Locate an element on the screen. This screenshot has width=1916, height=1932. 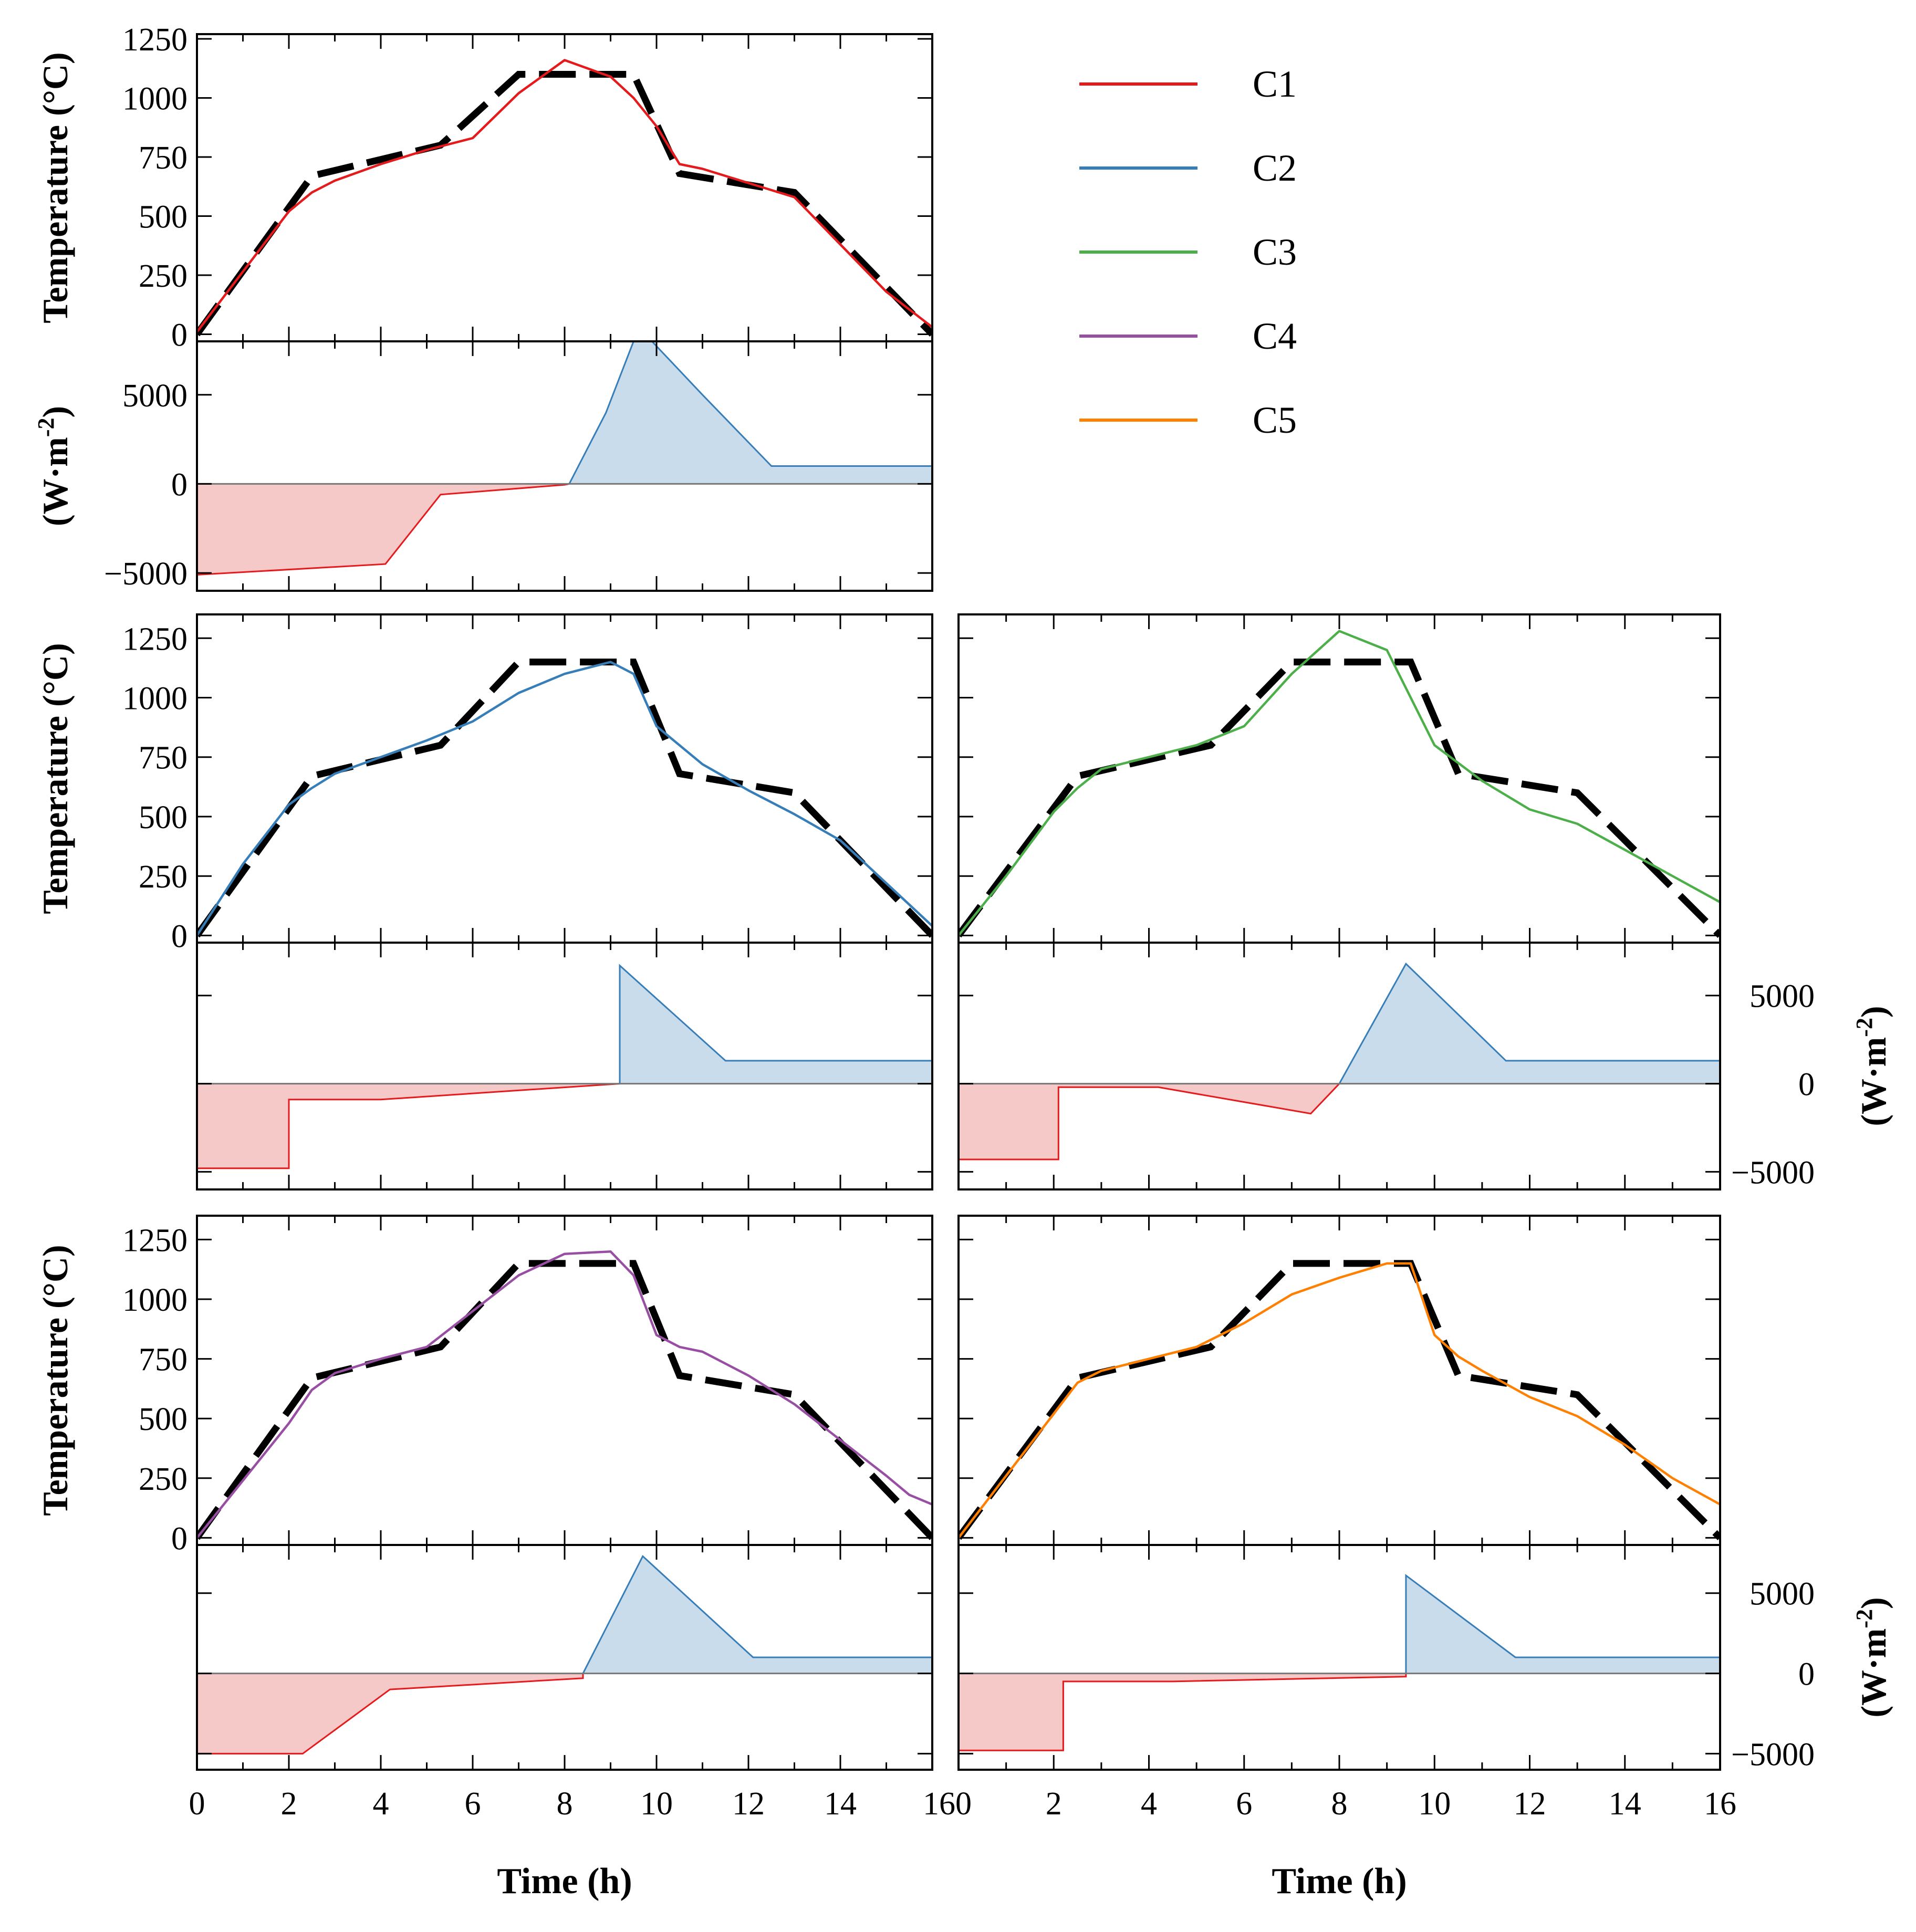
temperature-plot-C2: 0 250 500 750 1000 1250 Temperature (°C) is located at coordinates (484, 783).